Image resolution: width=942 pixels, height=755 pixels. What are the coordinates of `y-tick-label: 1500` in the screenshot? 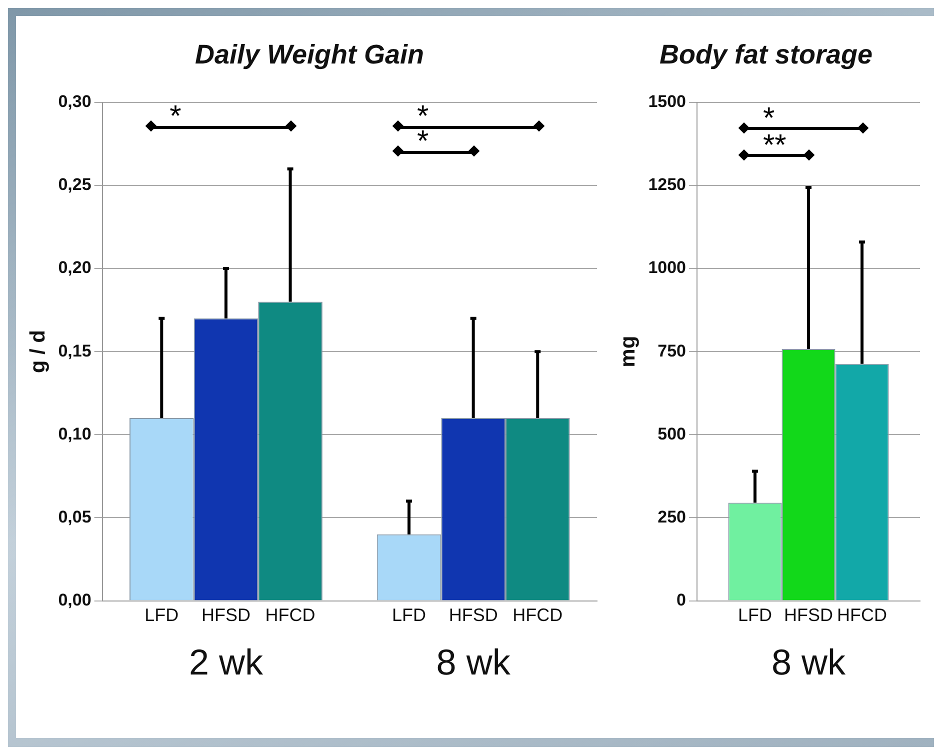 It's located at (667, 102).